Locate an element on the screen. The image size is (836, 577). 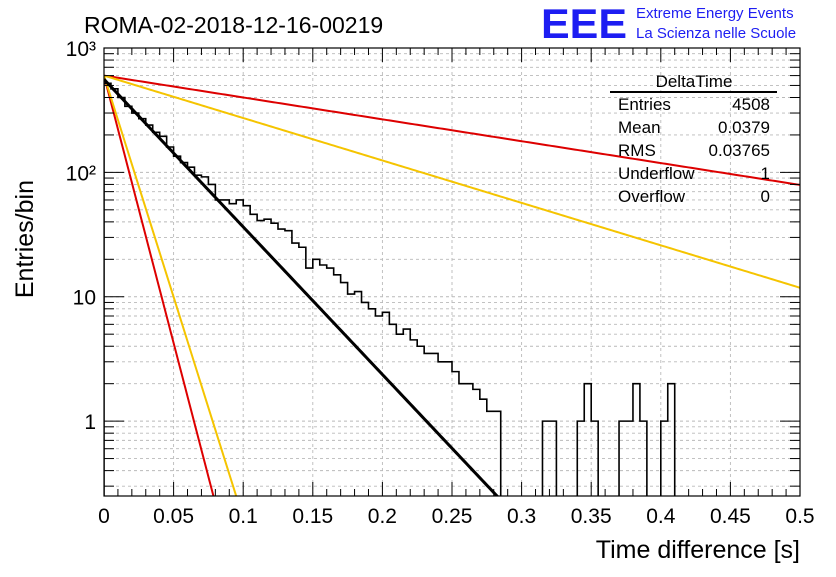
y-tick-label: 10 is located at coordinates (84, 298).